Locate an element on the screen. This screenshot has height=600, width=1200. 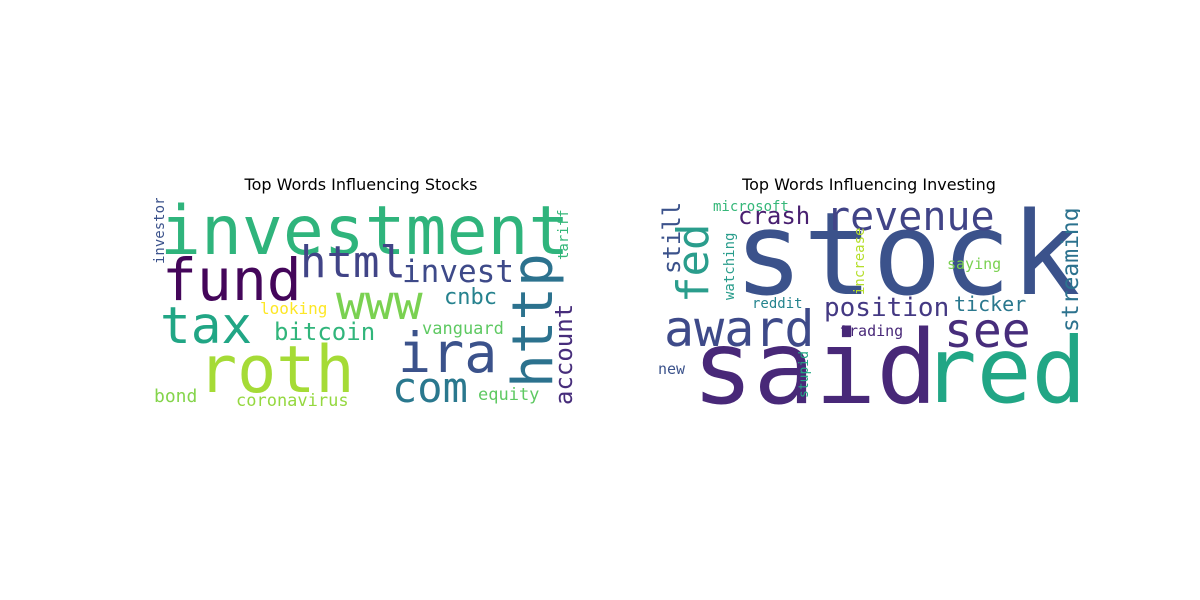
word-fund: fund is located at coordinates (232, 280).